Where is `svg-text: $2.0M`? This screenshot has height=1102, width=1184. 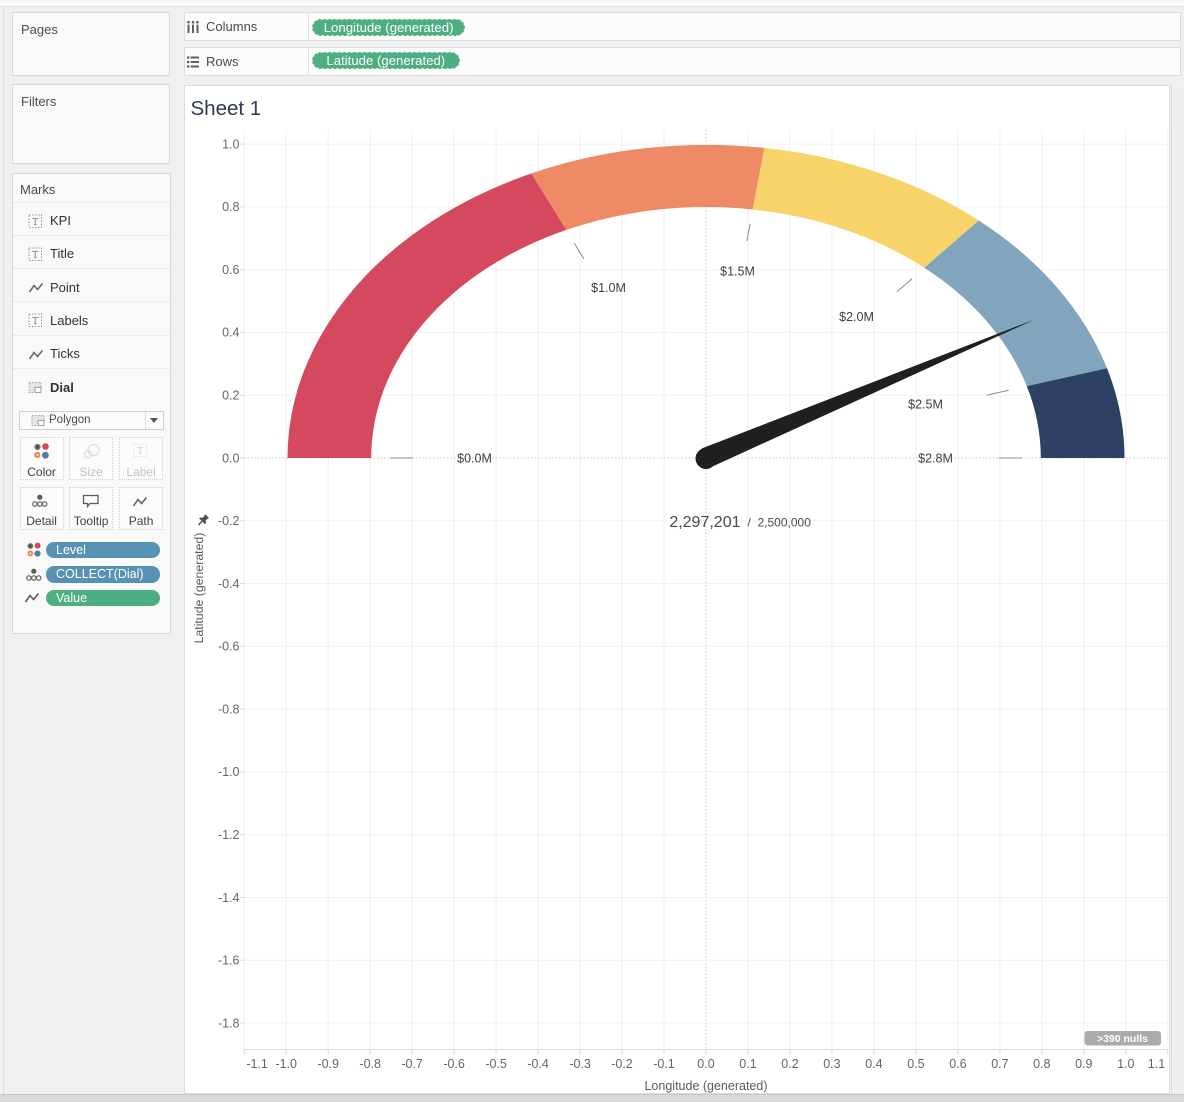 svg-text: $2.0M is located at coordinates (856, 317).